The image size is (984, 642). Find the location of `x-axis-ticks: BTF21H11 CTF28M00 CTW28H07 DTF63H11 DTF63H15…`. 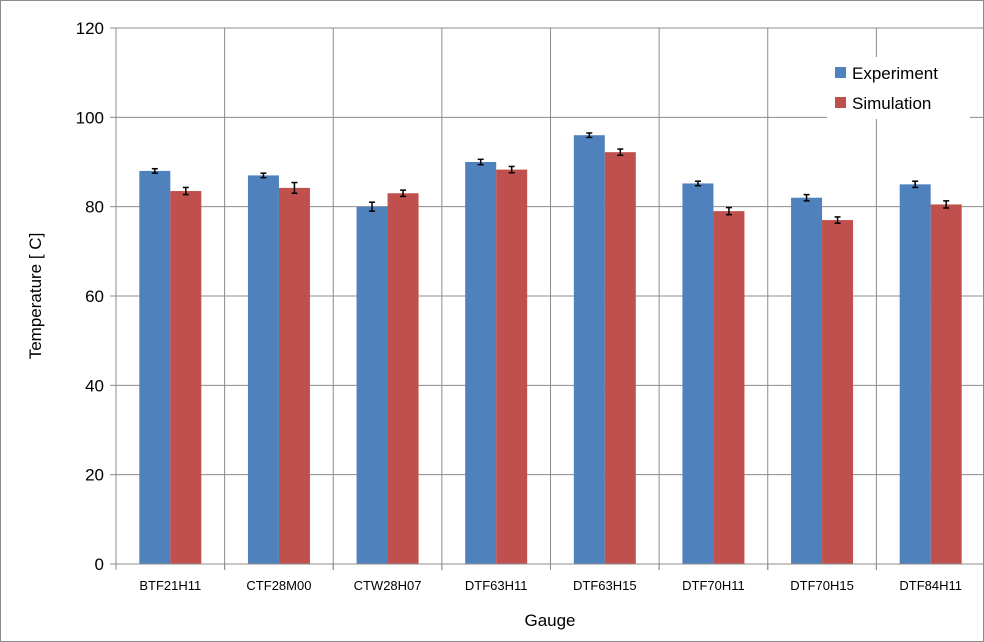

x-axis-ticks: BTF21H11 CTF28M00 CTW28H07 DTF63H11 DTF63H15… is located at coordinates (550, 585).